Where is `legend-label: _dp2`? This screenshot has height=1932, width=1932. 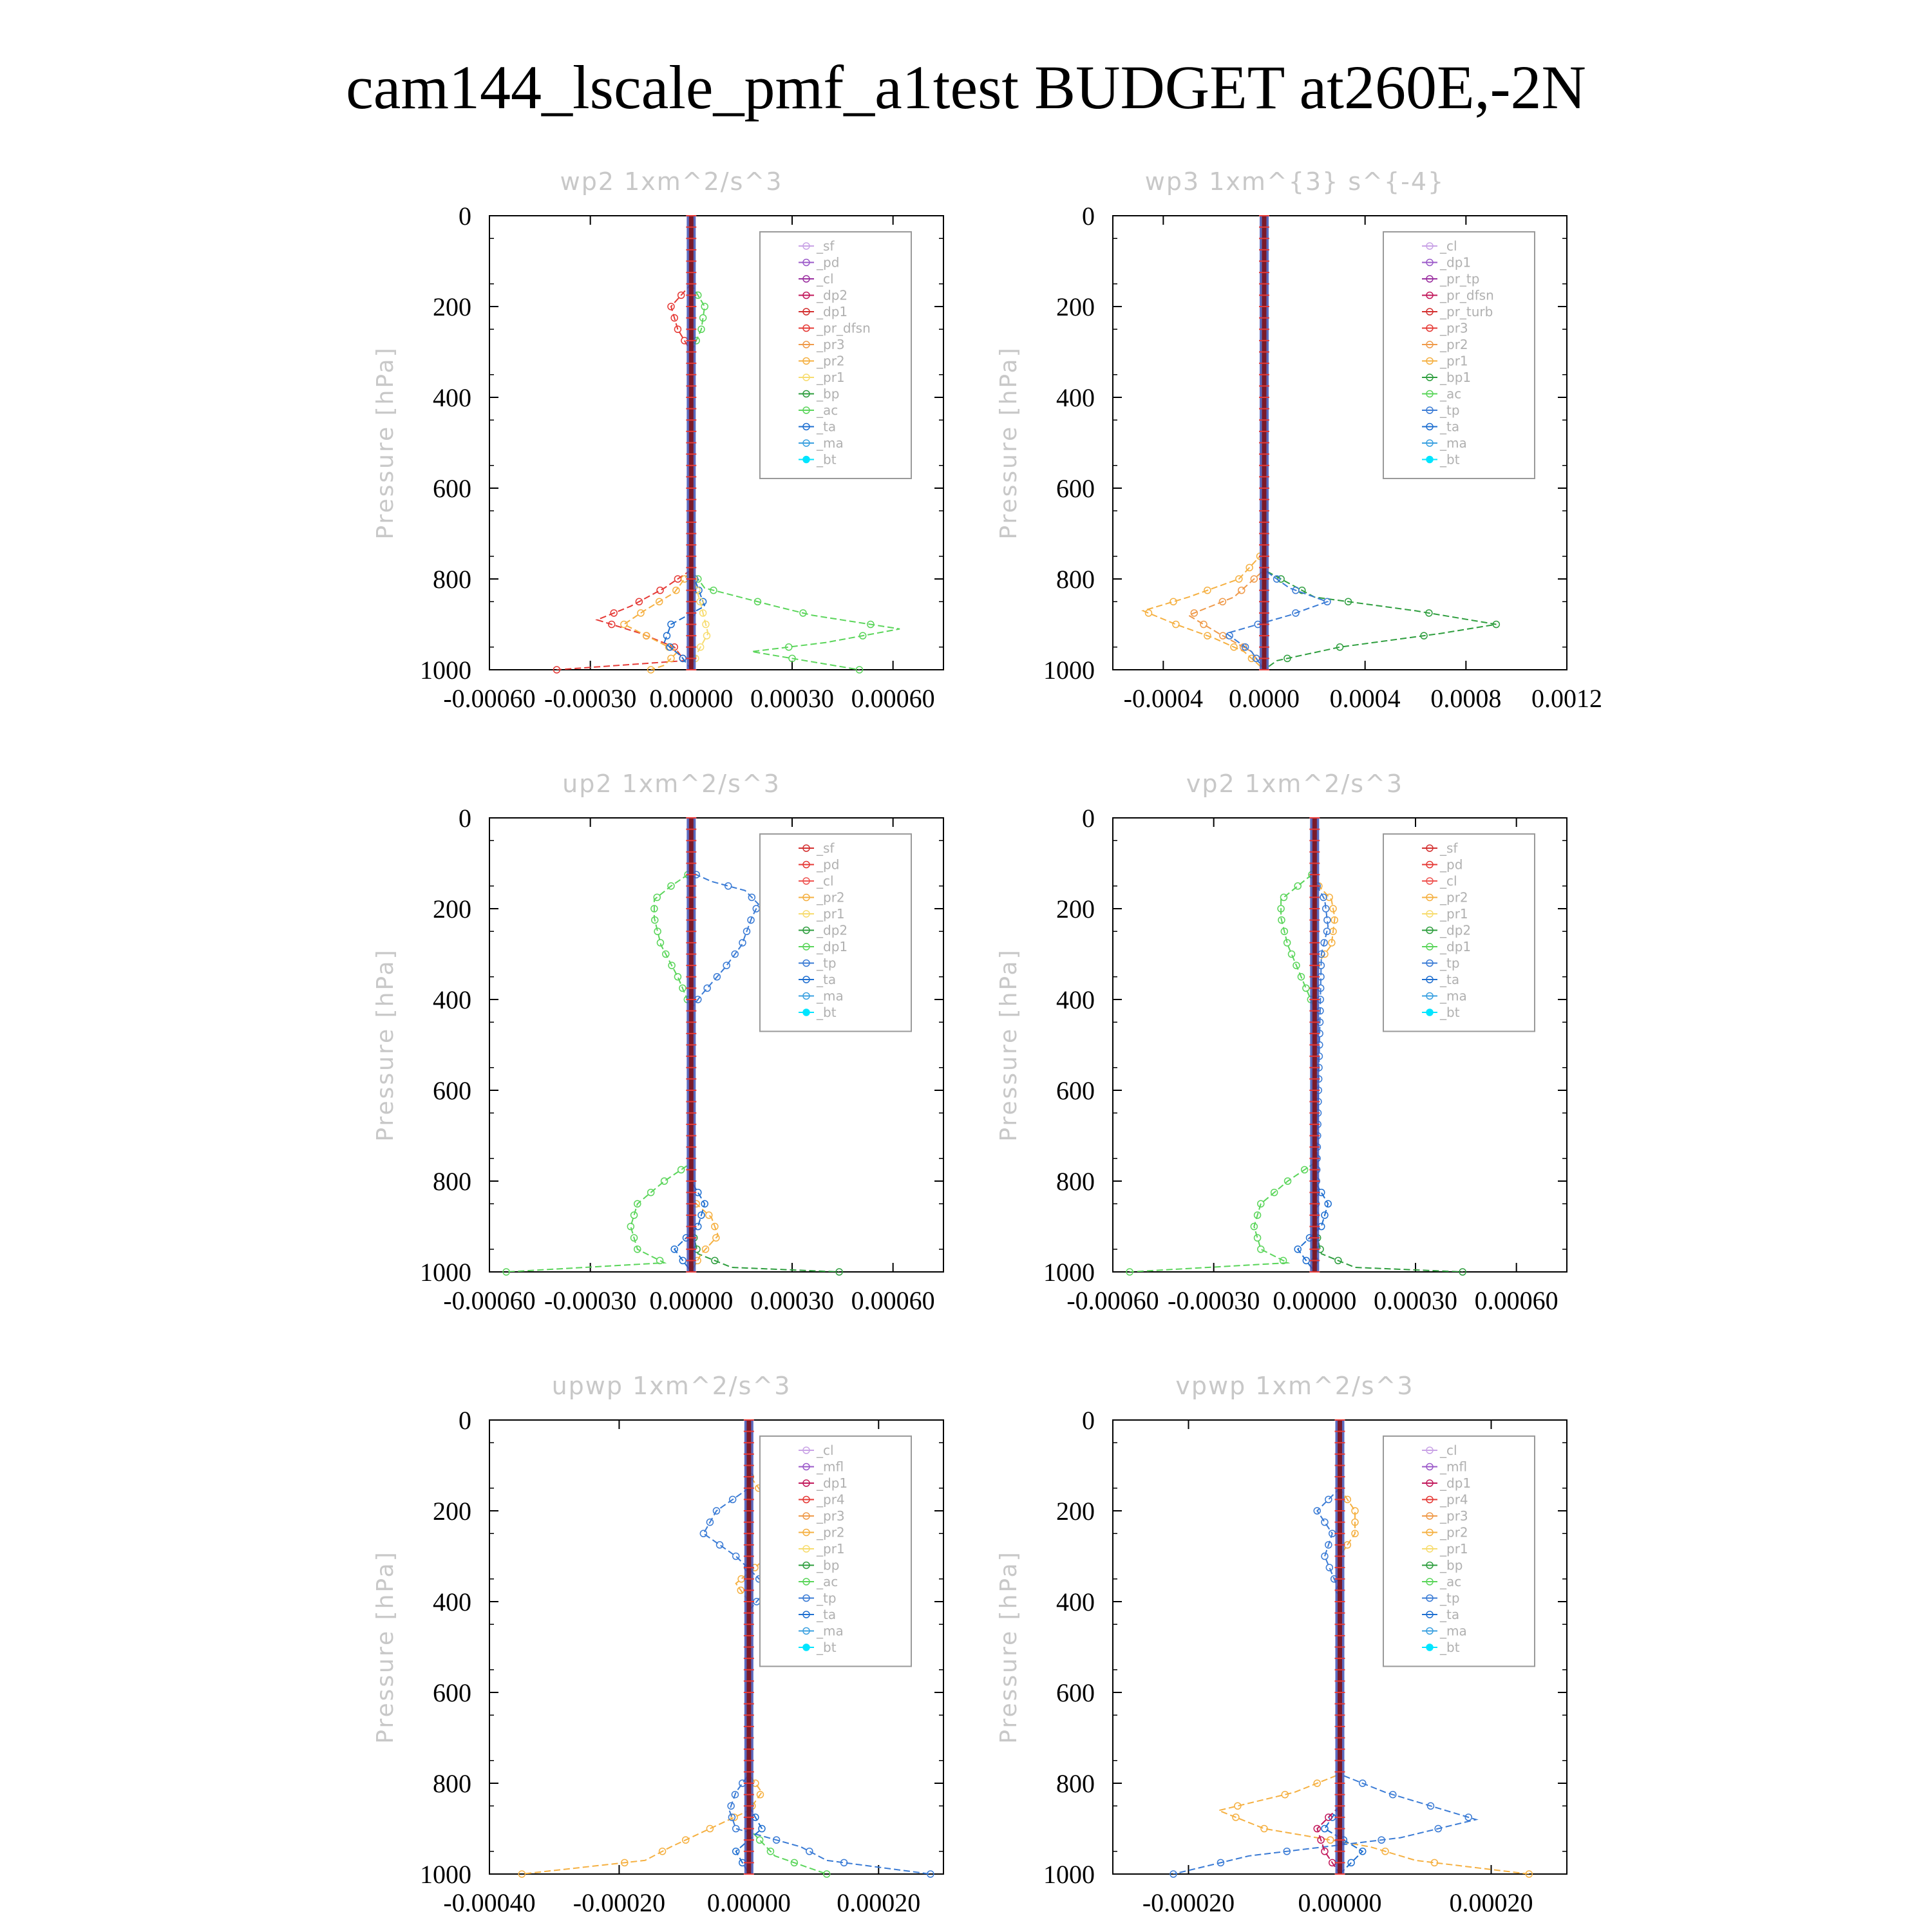 legend-label: _dp2 is located at coordinates (832, 931).